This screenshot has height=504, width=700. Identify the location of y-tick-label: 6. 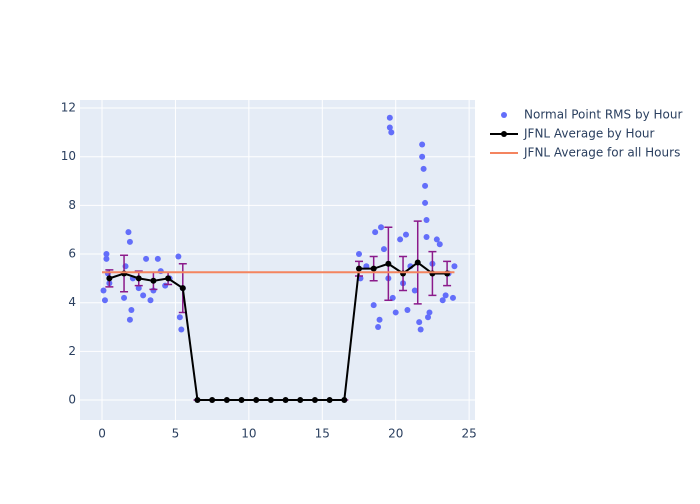
(72, 254).